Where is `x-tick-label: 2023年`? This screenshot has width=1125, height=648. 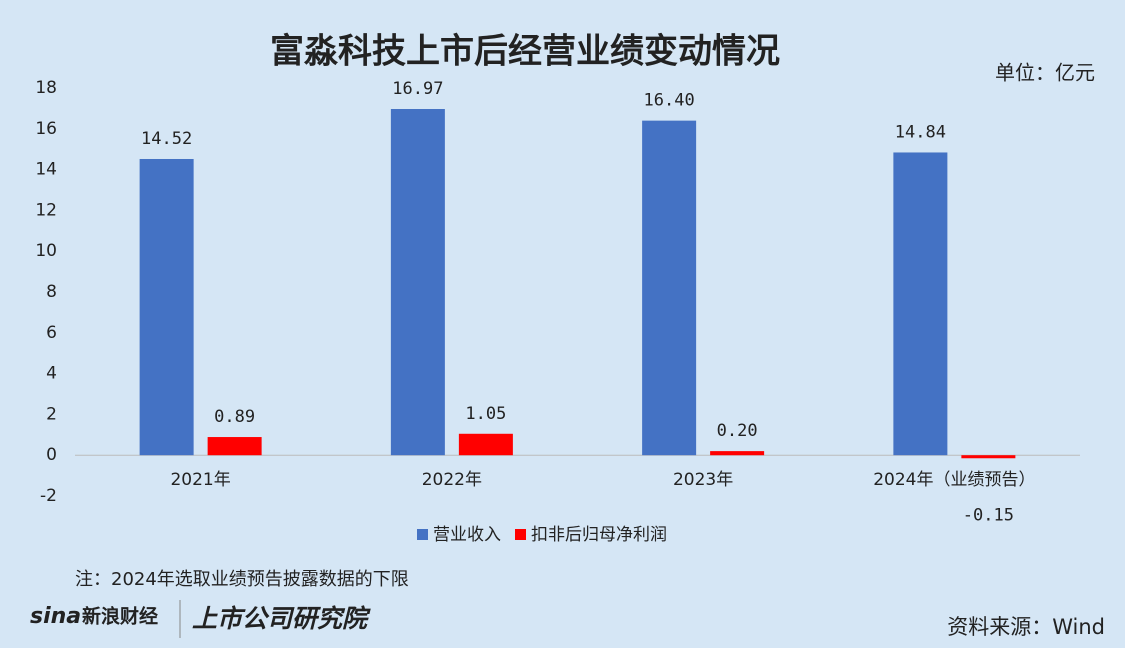 x-tick-label: 2023年 is located at coordinates (703, 480).